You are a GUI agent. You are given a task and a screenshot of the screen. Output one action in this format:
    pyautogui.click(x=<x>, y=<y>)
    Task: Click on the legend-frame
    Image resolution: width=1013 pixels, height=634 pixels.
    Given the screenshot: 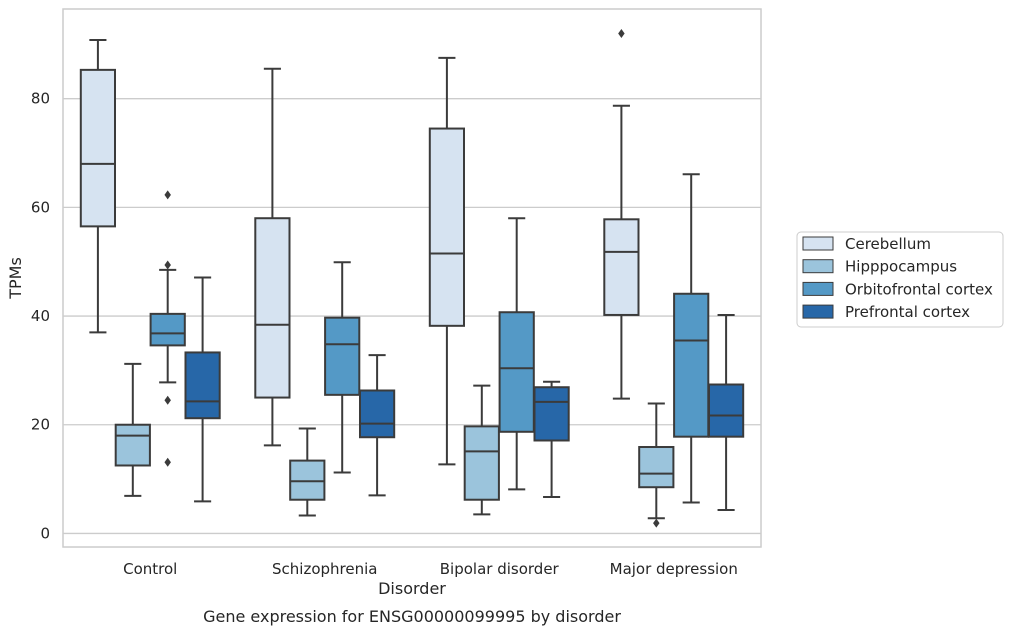 What is the action you would take?
    pyautogui.click(x=900, y=279)
    